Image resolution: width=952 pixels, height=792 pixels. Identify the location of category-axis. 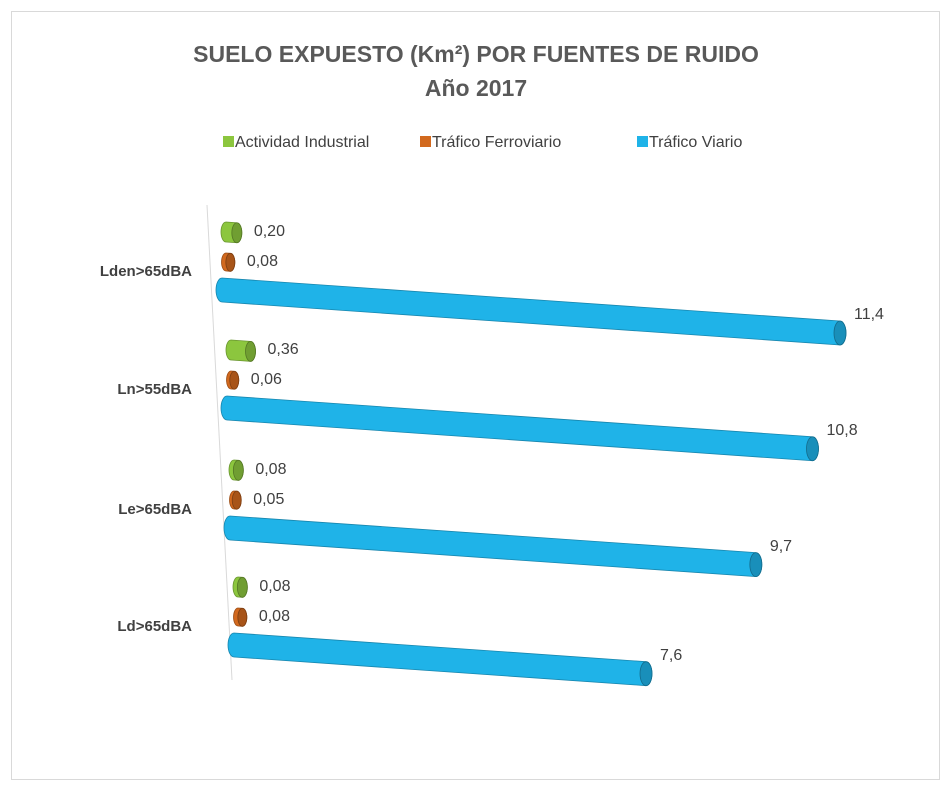
(219, 442).